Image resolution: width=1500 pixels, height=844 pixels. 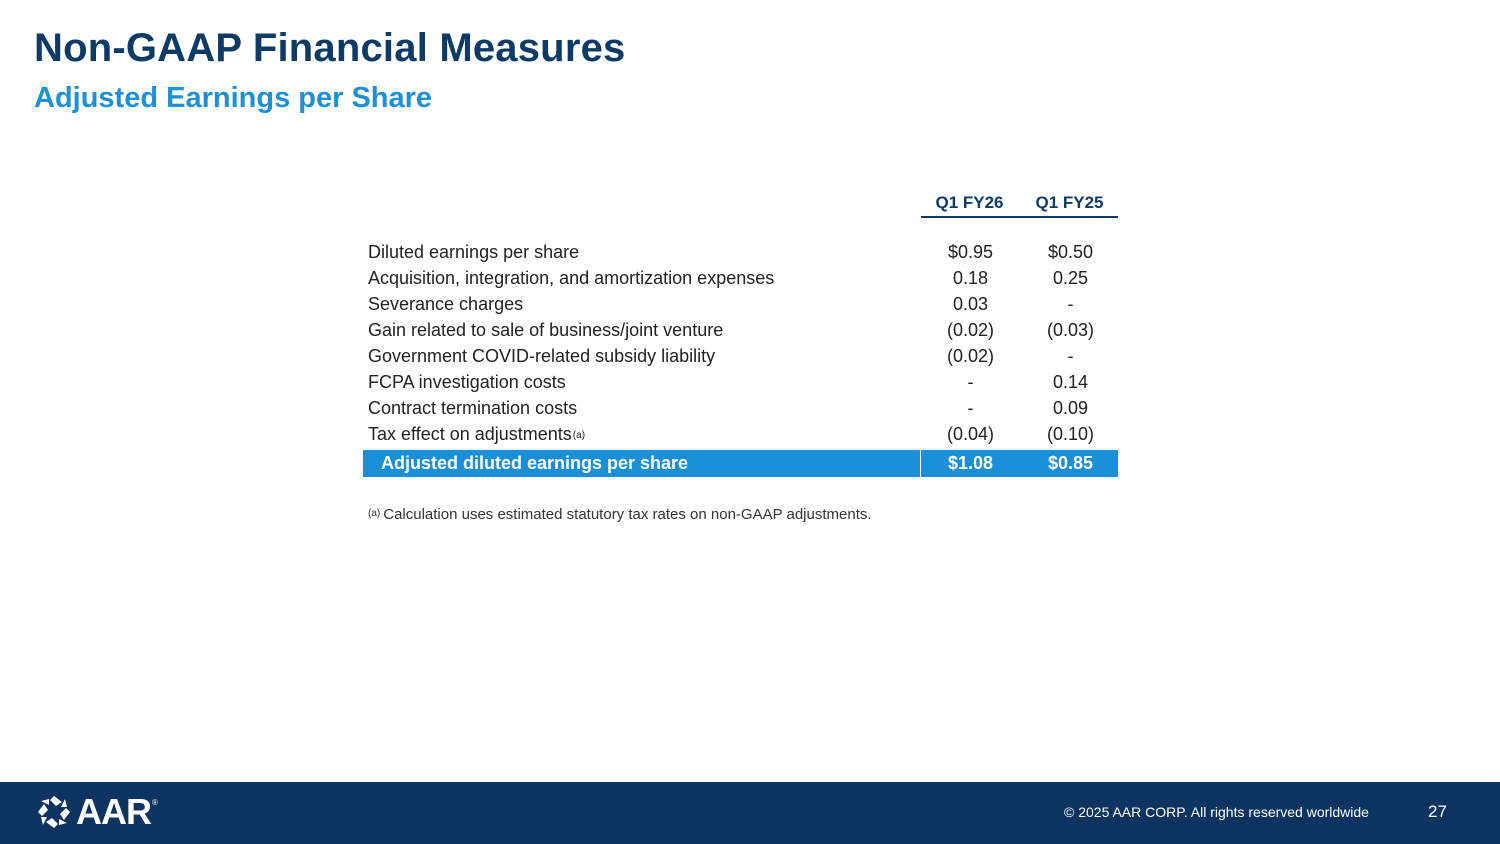 What do you see at coordinates (920, 463) in the screenshot?
I see `total-divider` at bounding box center [920, 463].